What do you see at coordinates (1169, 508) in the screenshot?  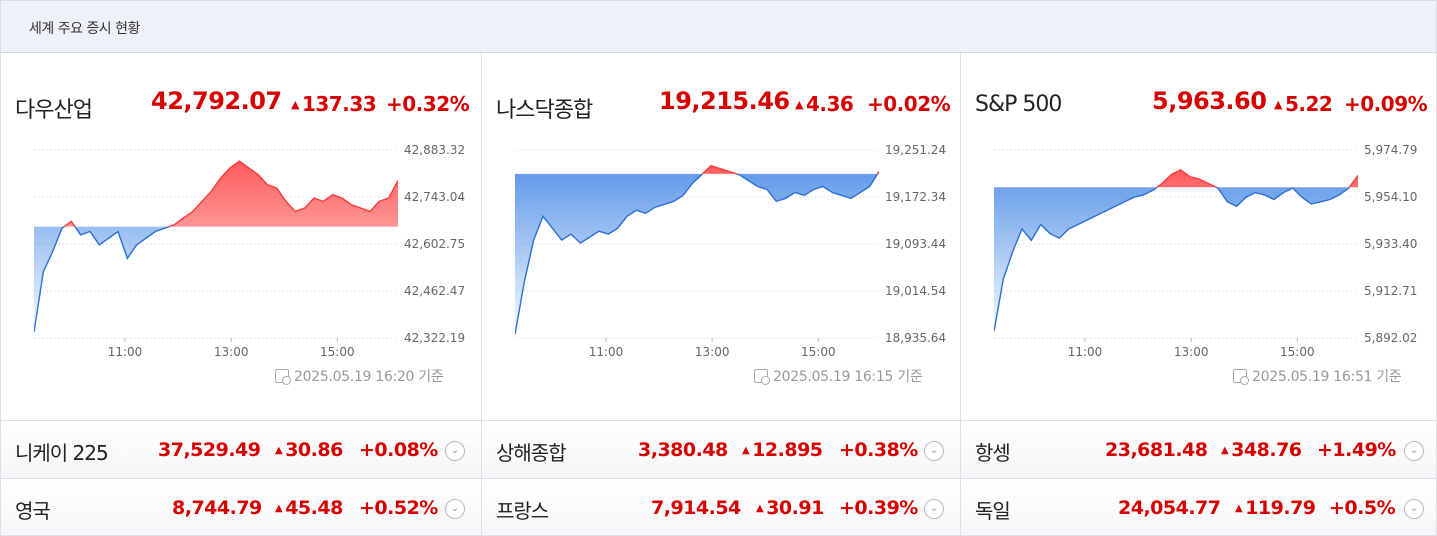 I see `index-price: 24,054.77` at bounding box center [1169, 508].